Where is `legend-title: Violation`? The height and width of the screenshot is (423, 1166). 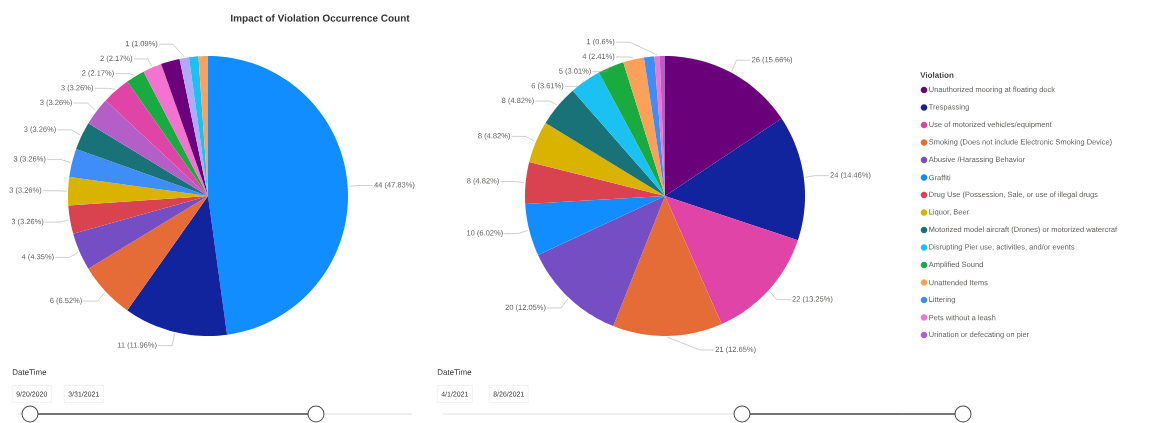 legend-title: Violation is located at coordinates (937, 75).